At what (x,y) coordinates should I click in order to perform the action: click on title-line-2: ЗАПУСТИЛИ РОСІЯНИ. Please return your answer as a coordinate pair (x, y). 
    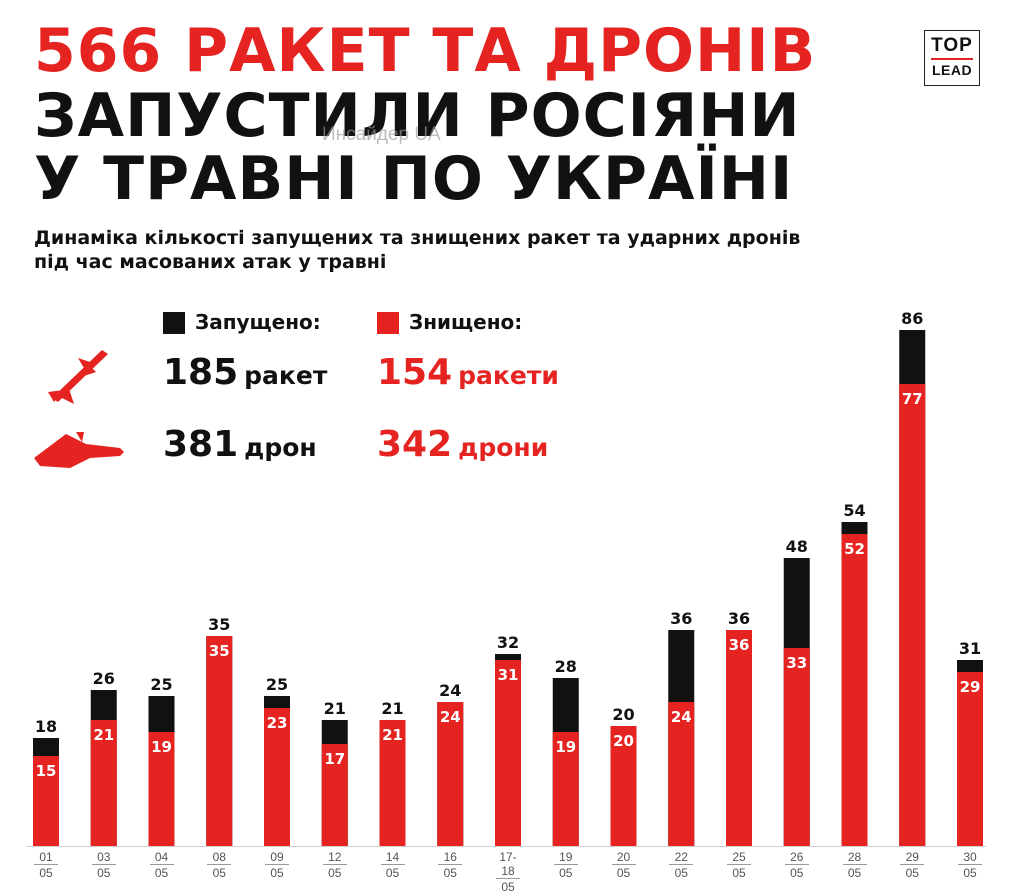
    Looking at the image, I should click on (417, 116).